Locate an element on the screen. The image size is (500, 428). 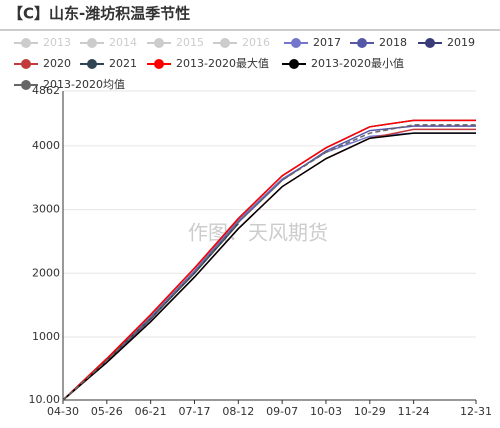
legend-label: 2013 is located at coordinates (57, 42).